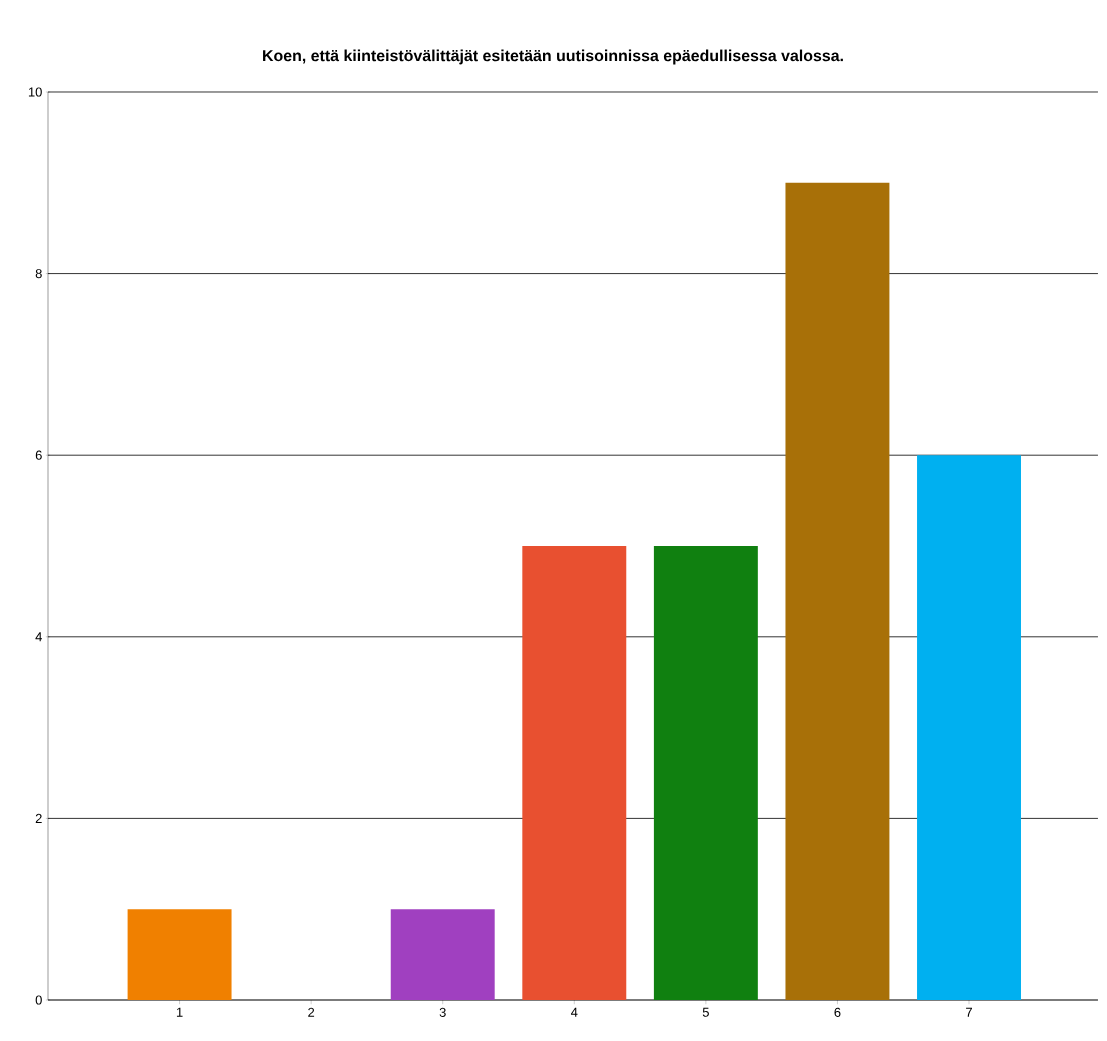 Image resolution: width=1107 pixels, height=1041 pixels. I want to click on x-tick-label: 6, so click(837, 1012).